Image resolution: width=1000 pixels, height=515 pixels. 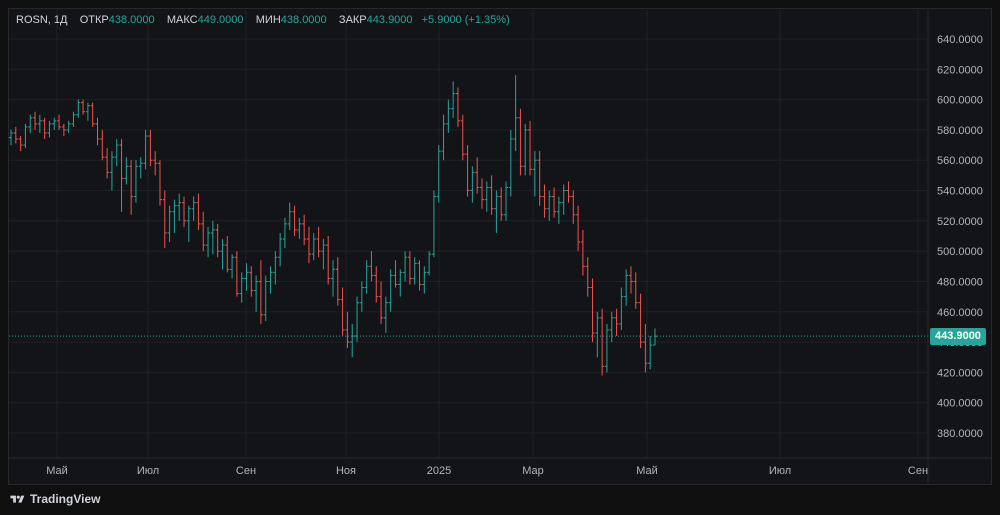 What do you see at coordinates (439, 471) in the screenshot?
I see `time-tick-label: 2025` at bounding box center [439, 471].